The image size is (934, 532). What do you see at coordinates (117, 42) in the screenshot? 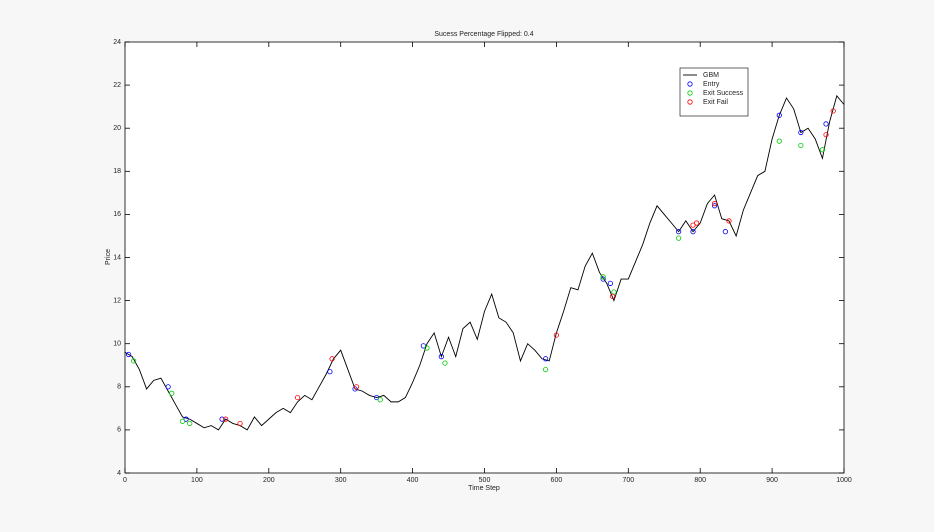
I see `y-tick-label: 24` at bounding box center [117, 42].